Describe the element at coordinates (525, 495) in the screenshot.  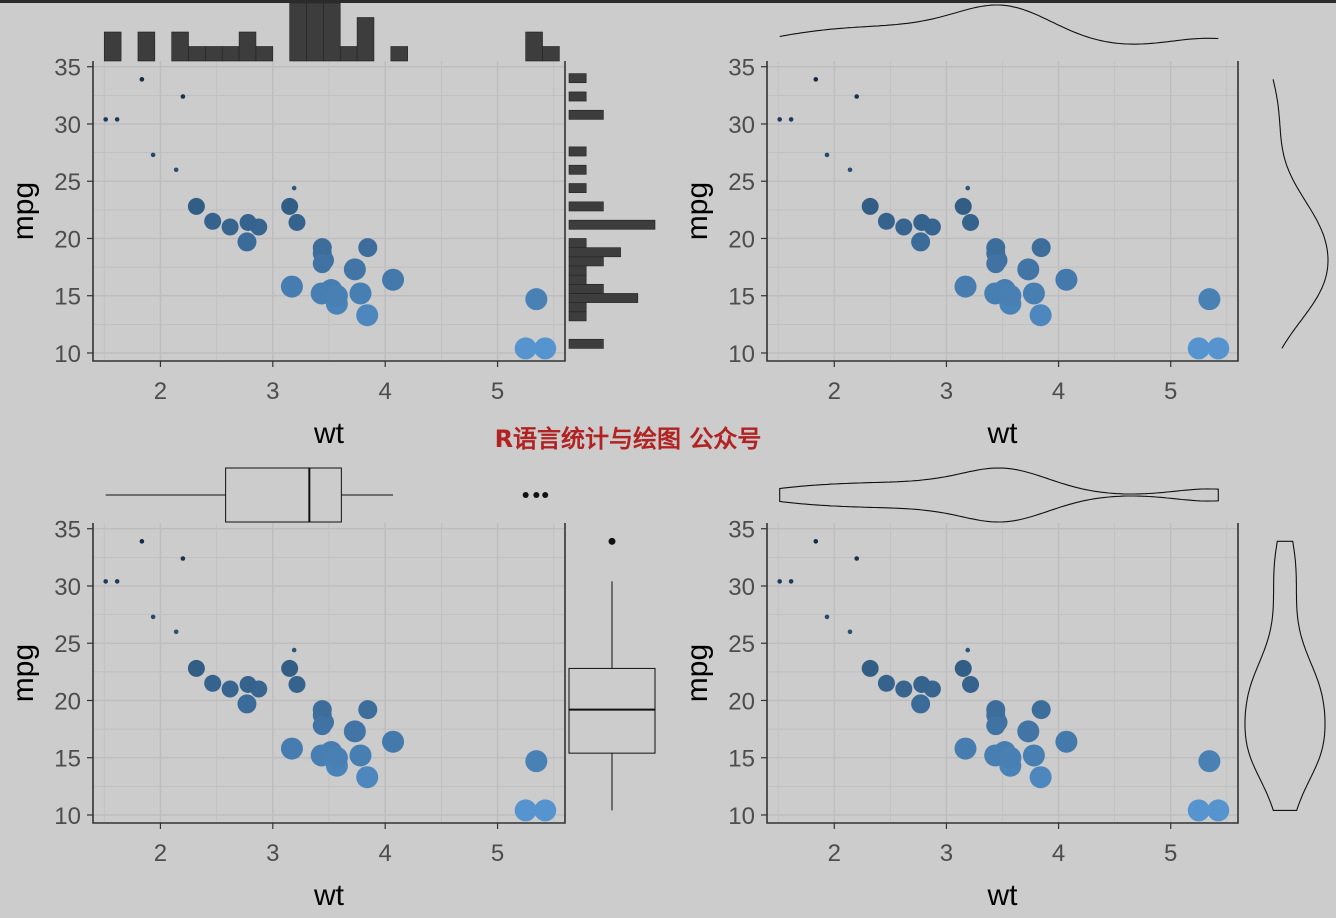
I see `x-box-outlier` at that location.